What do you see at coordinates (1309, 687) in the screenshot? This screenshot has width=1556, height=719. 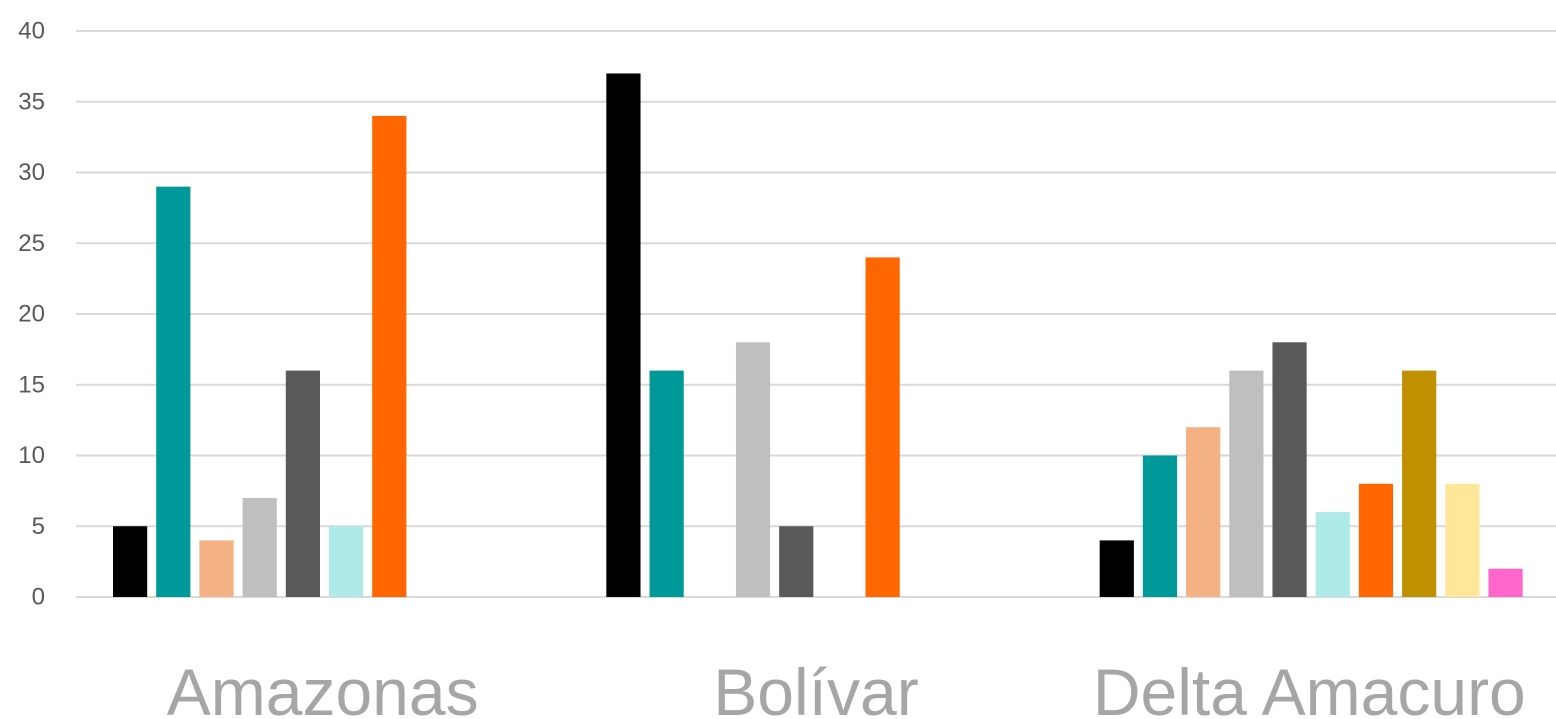 I see `category-label: Delta Amacuro` at bounding box center [1309, 687].